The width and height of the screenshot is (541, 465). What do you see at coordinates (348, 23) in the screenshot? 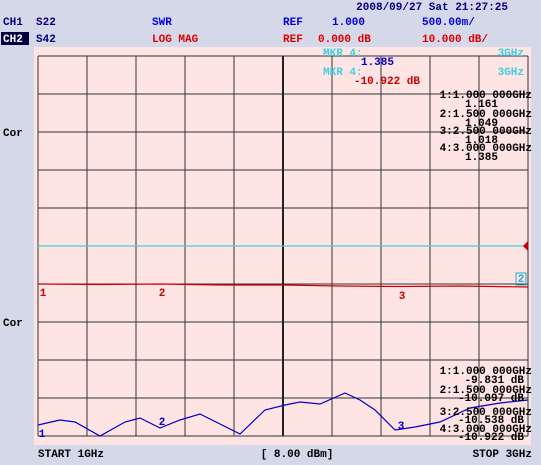
I see `ch1-ref-value: 1.000` at bounding box center [348, 23].